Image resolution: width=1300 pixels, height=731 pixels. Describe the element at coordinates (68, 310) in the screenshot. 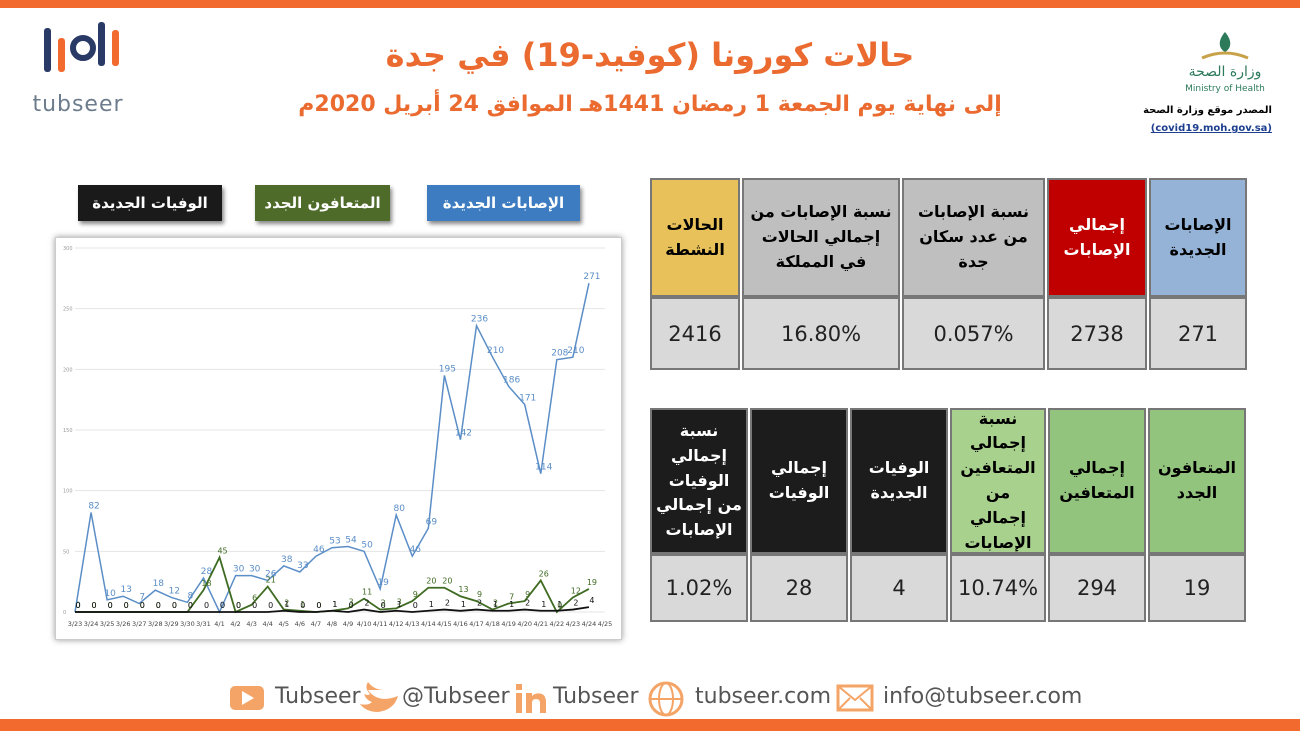

I see `y-tick-label: 250` at that location.